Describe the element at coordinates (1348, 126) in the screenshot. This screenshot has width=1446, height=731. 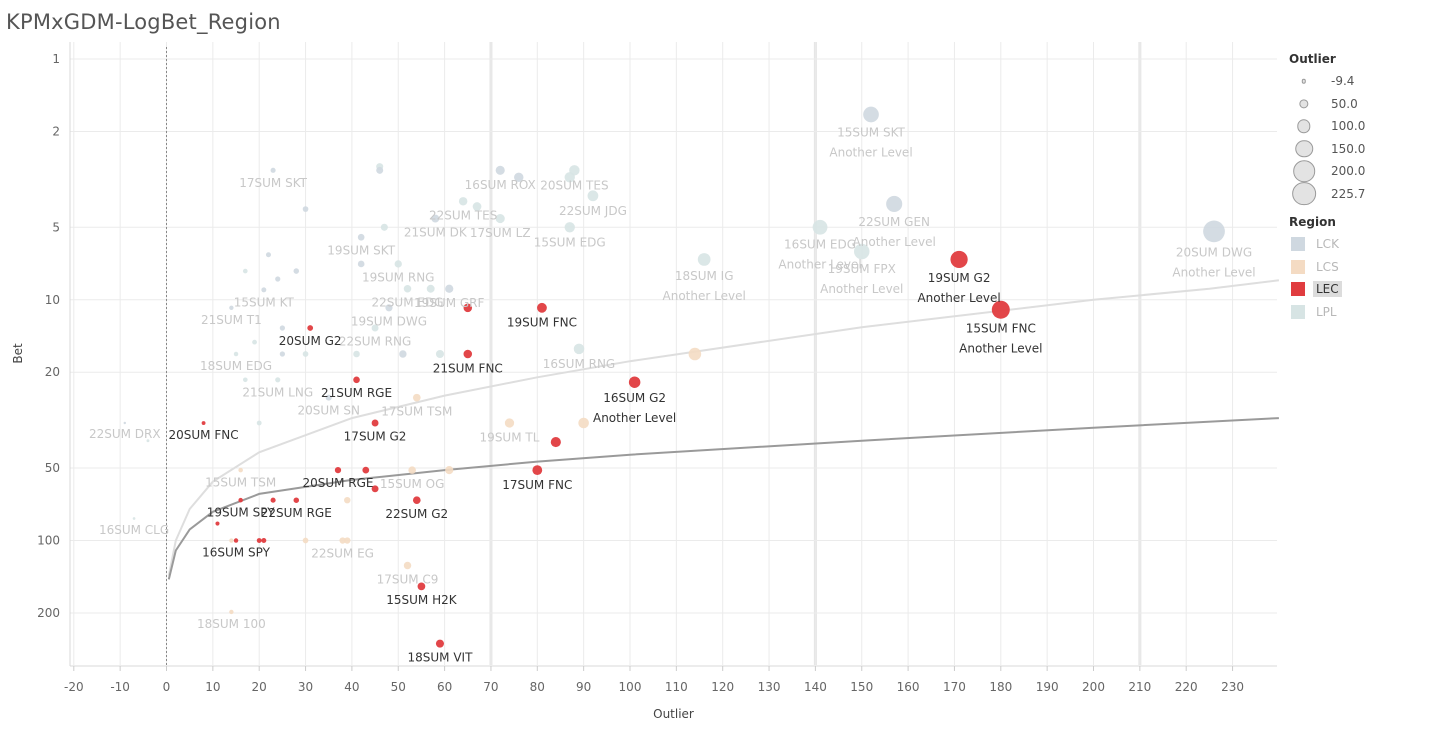
I see `size-legend-label: 100.0` at that location.